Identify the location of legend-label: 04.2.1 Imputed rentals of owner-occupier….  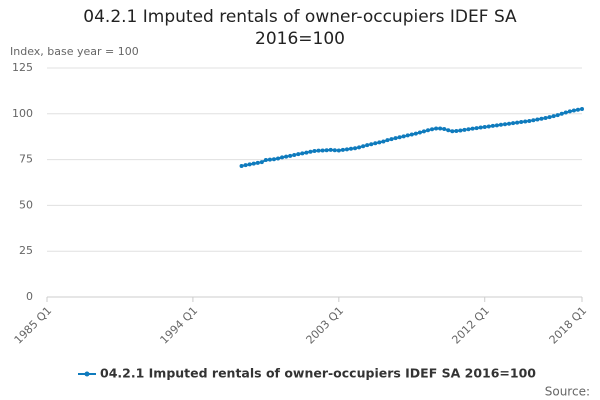
(318, 373).